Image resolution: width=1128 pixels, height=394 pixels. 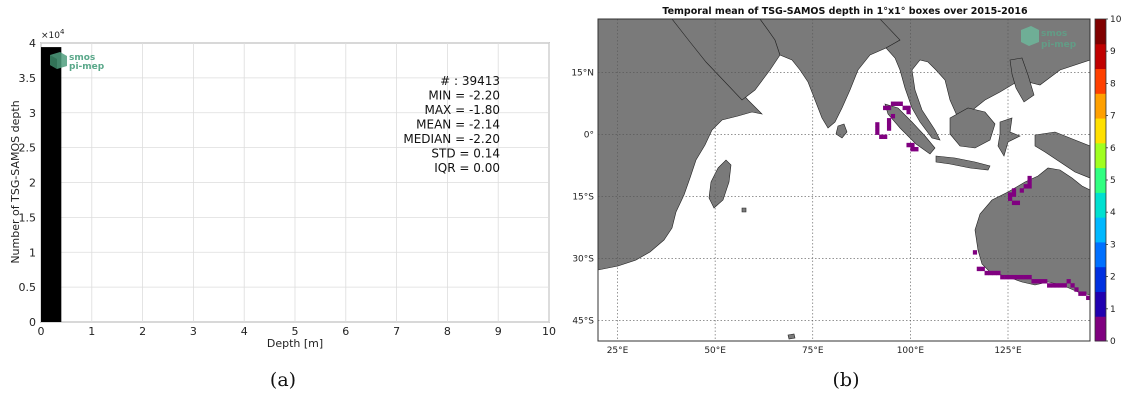 I want to click on x-tick-label: 4, so click(x=244, y=331).